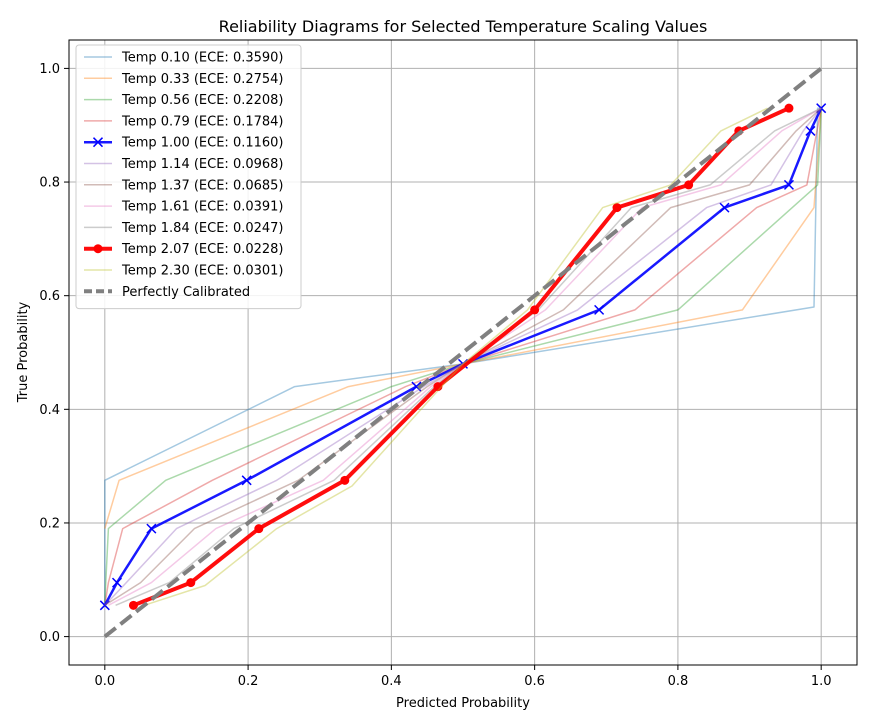  I want to click on legend-label: Temp 2.30 (ECE: 0.0301), so click(202, 271).